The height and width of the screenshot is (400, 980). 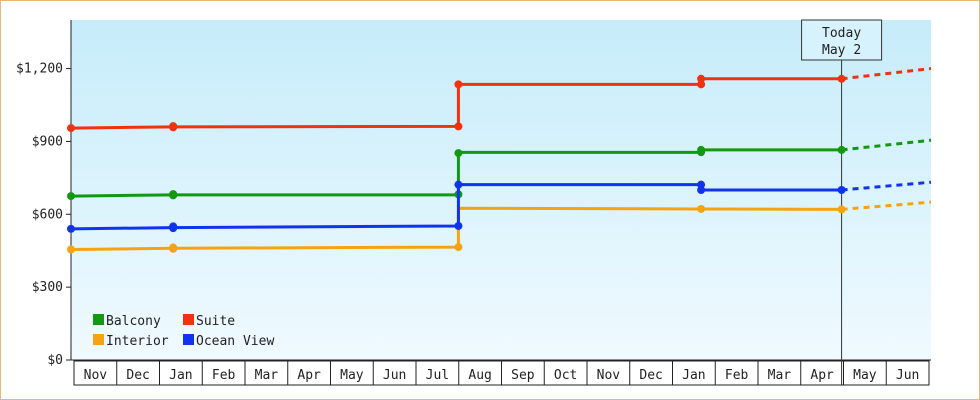 I want to click on y-axis: $0 $300 $600 $900 $1,200, so click(x=44, y=194).